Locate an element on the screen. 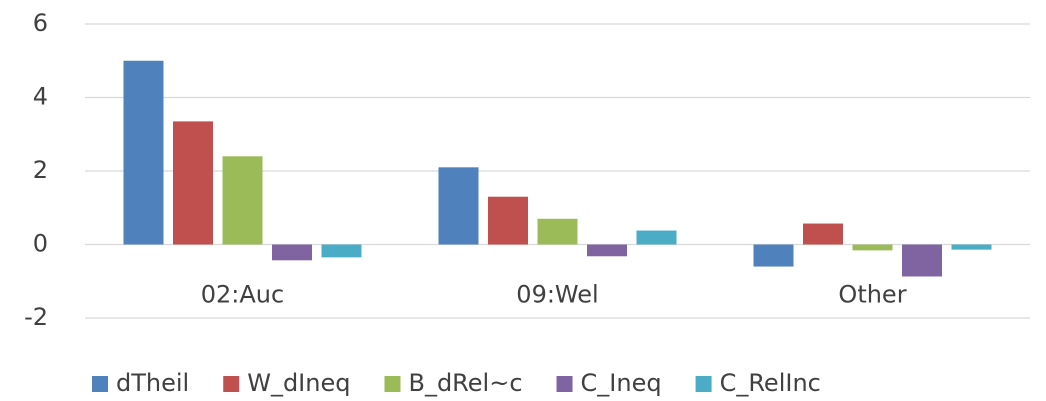  y-tick-label: 2 is located at coordinates (40, 170).